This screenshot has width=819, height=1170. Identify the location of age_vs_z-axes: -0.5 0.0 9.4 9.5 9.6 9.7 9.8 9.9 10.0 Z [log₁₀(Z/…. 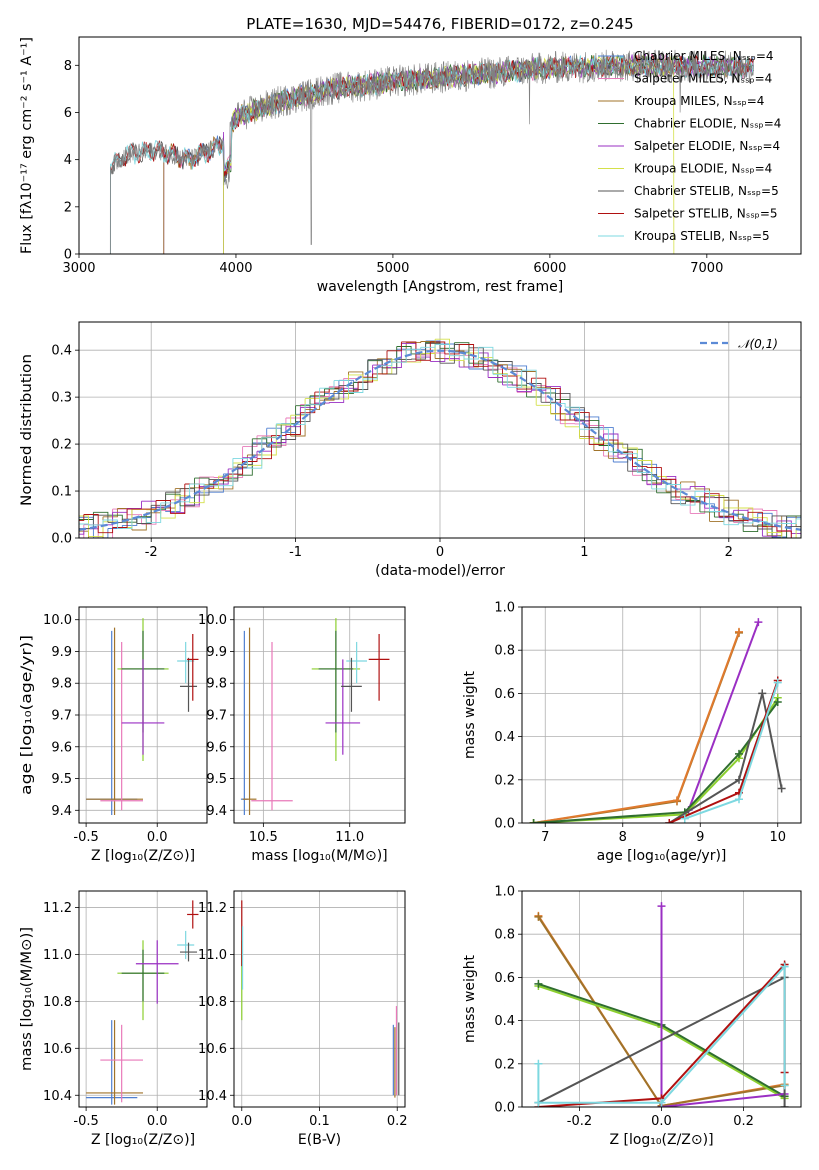
(113, 735).